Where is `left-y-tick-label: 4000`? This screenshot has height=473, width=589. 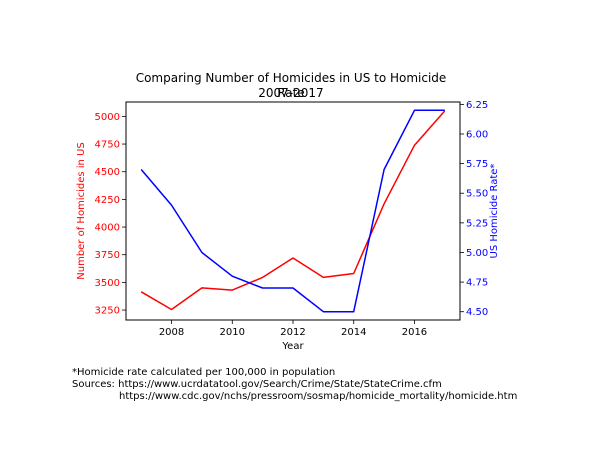
left-y-tick-label: 4000 is located at coordinates (107, 228).